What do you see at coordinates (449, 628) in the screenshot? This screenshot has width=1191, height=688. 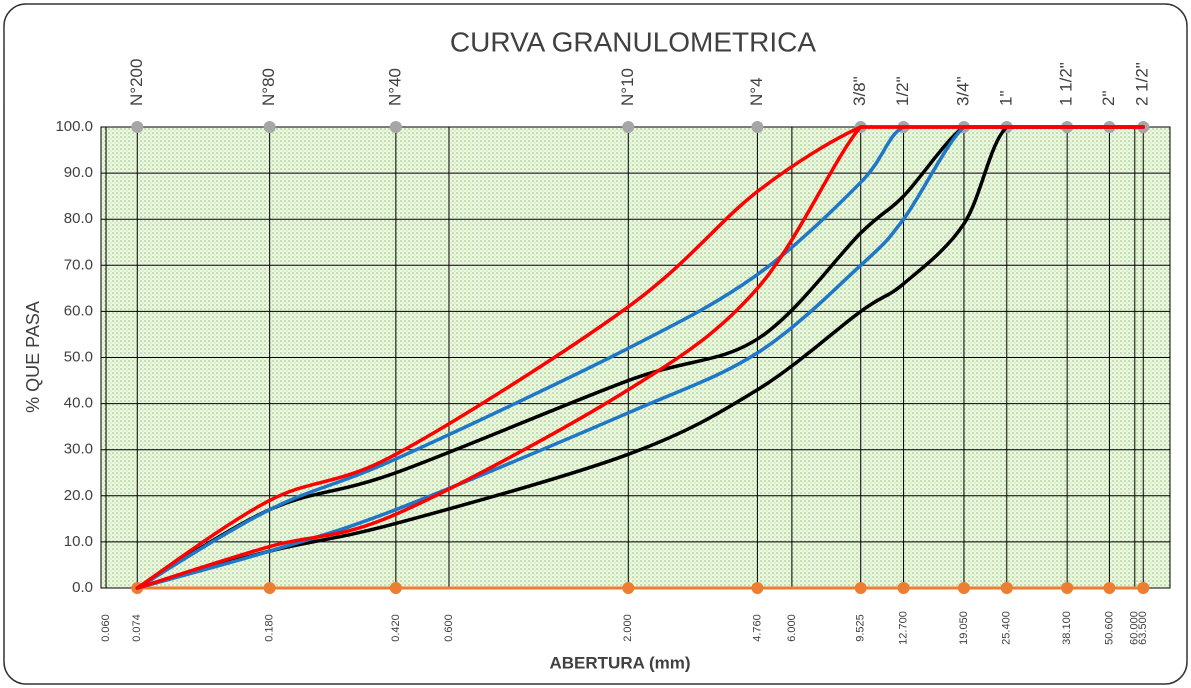 I see `x-tick-label: 0.600` at bounding box center [449, 628].